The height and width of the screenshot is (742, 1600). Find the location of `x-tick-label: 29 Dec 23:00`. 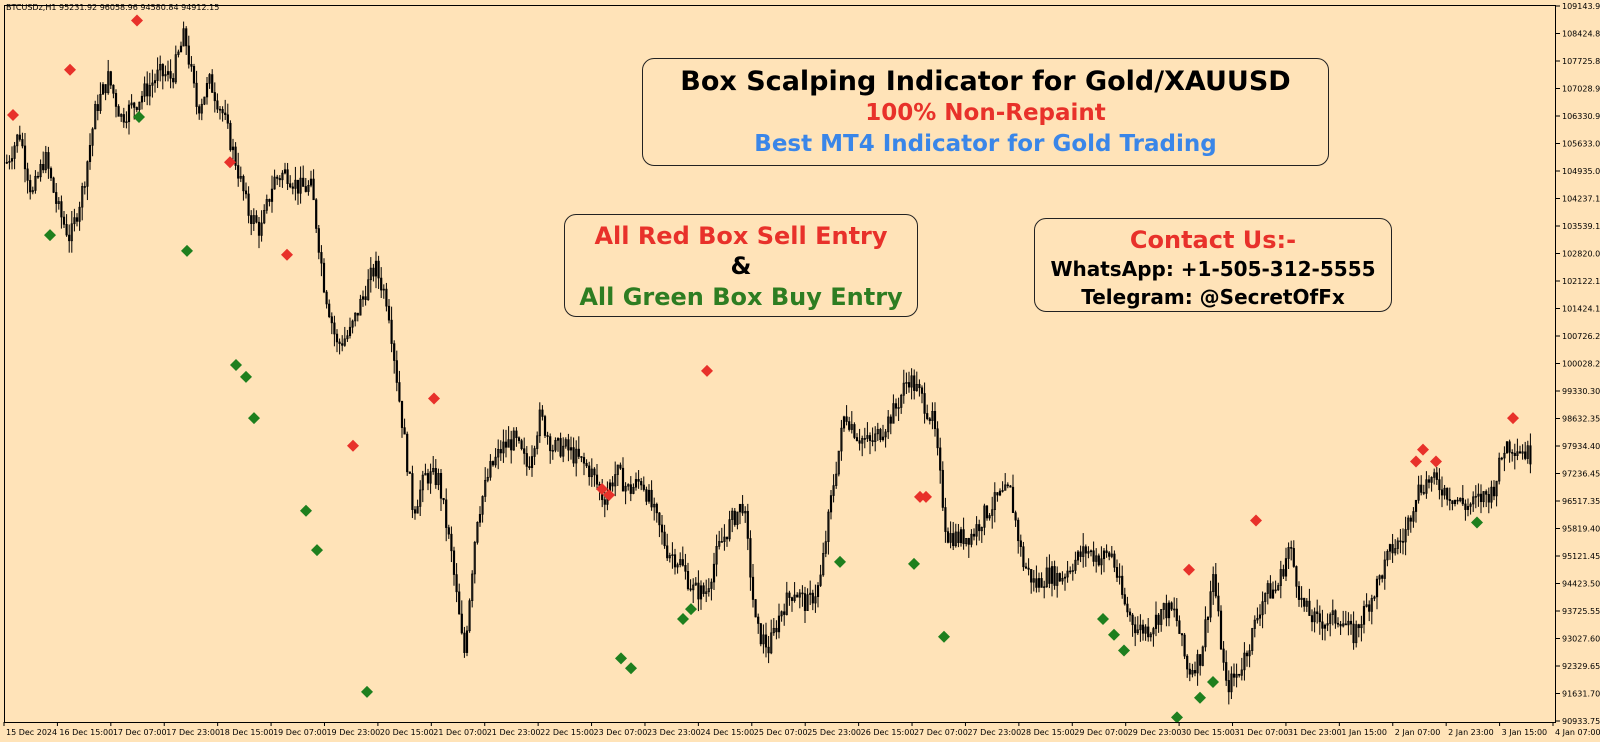

x-tick-label: 29 Dec 23:00 is located at coordinates (1155, 732).